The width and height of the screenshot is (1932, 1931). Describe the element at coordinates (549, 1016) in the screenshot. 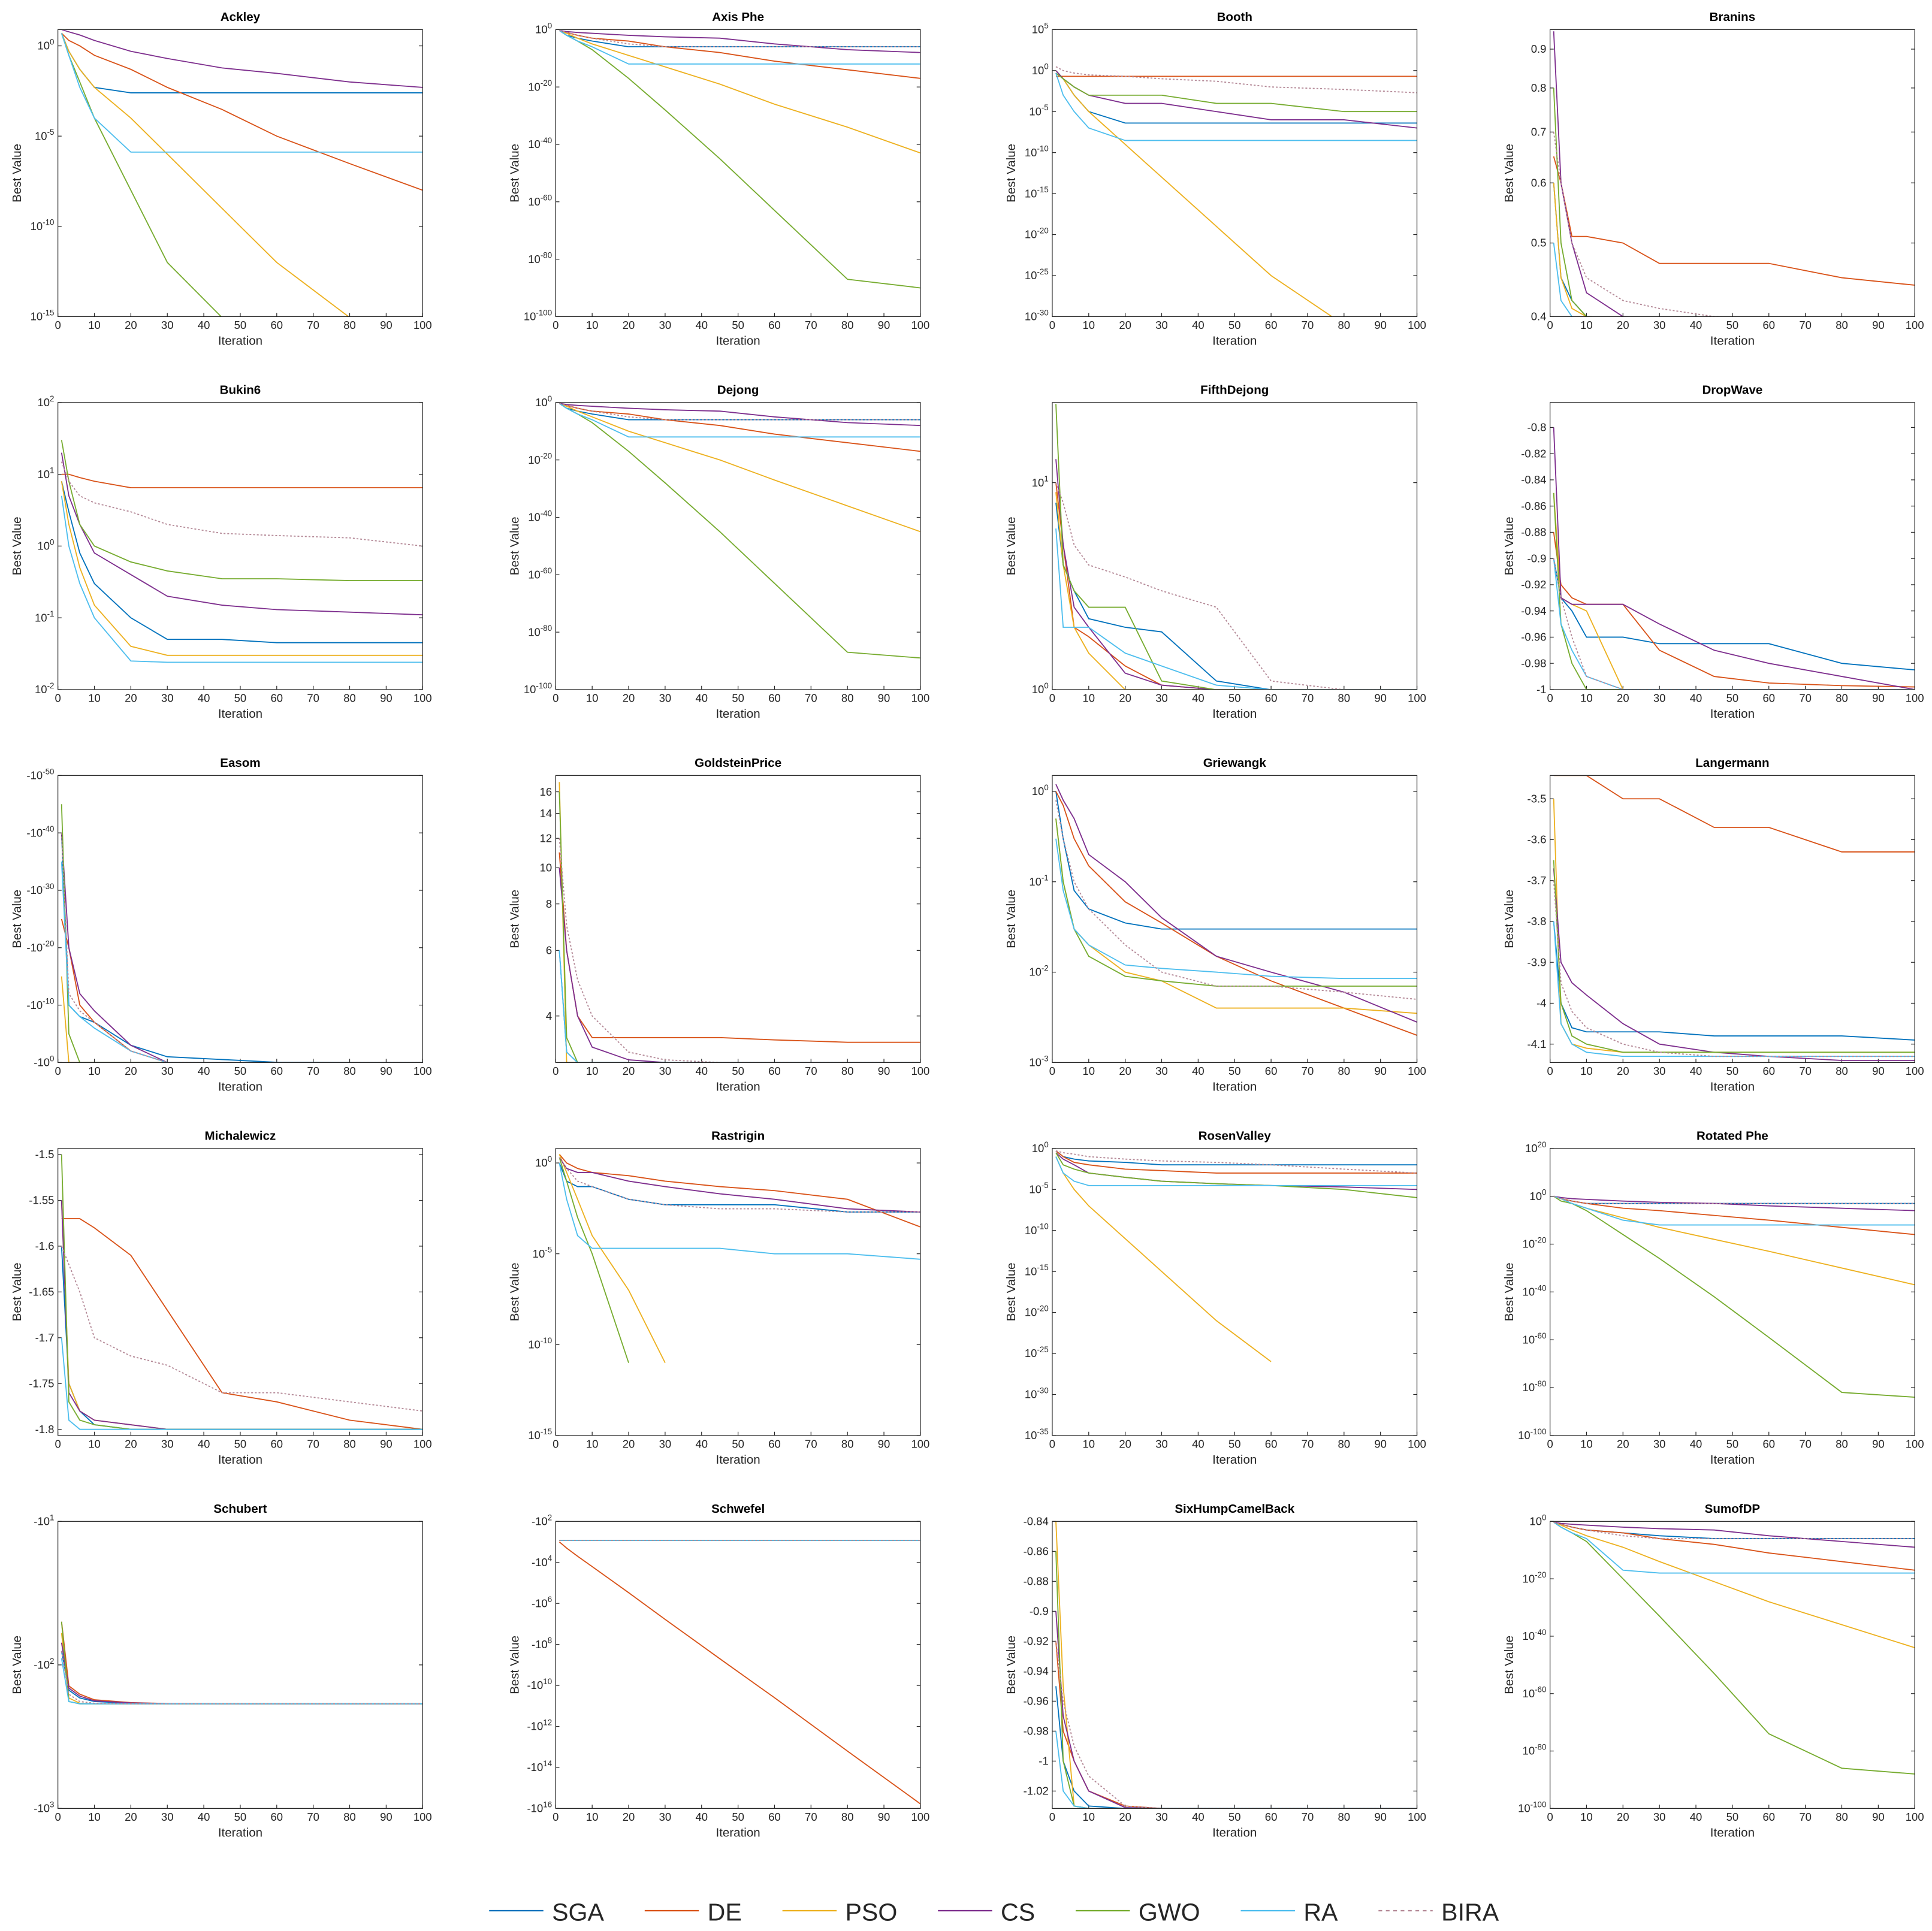

I see `y-tick-label: 4` at that location.